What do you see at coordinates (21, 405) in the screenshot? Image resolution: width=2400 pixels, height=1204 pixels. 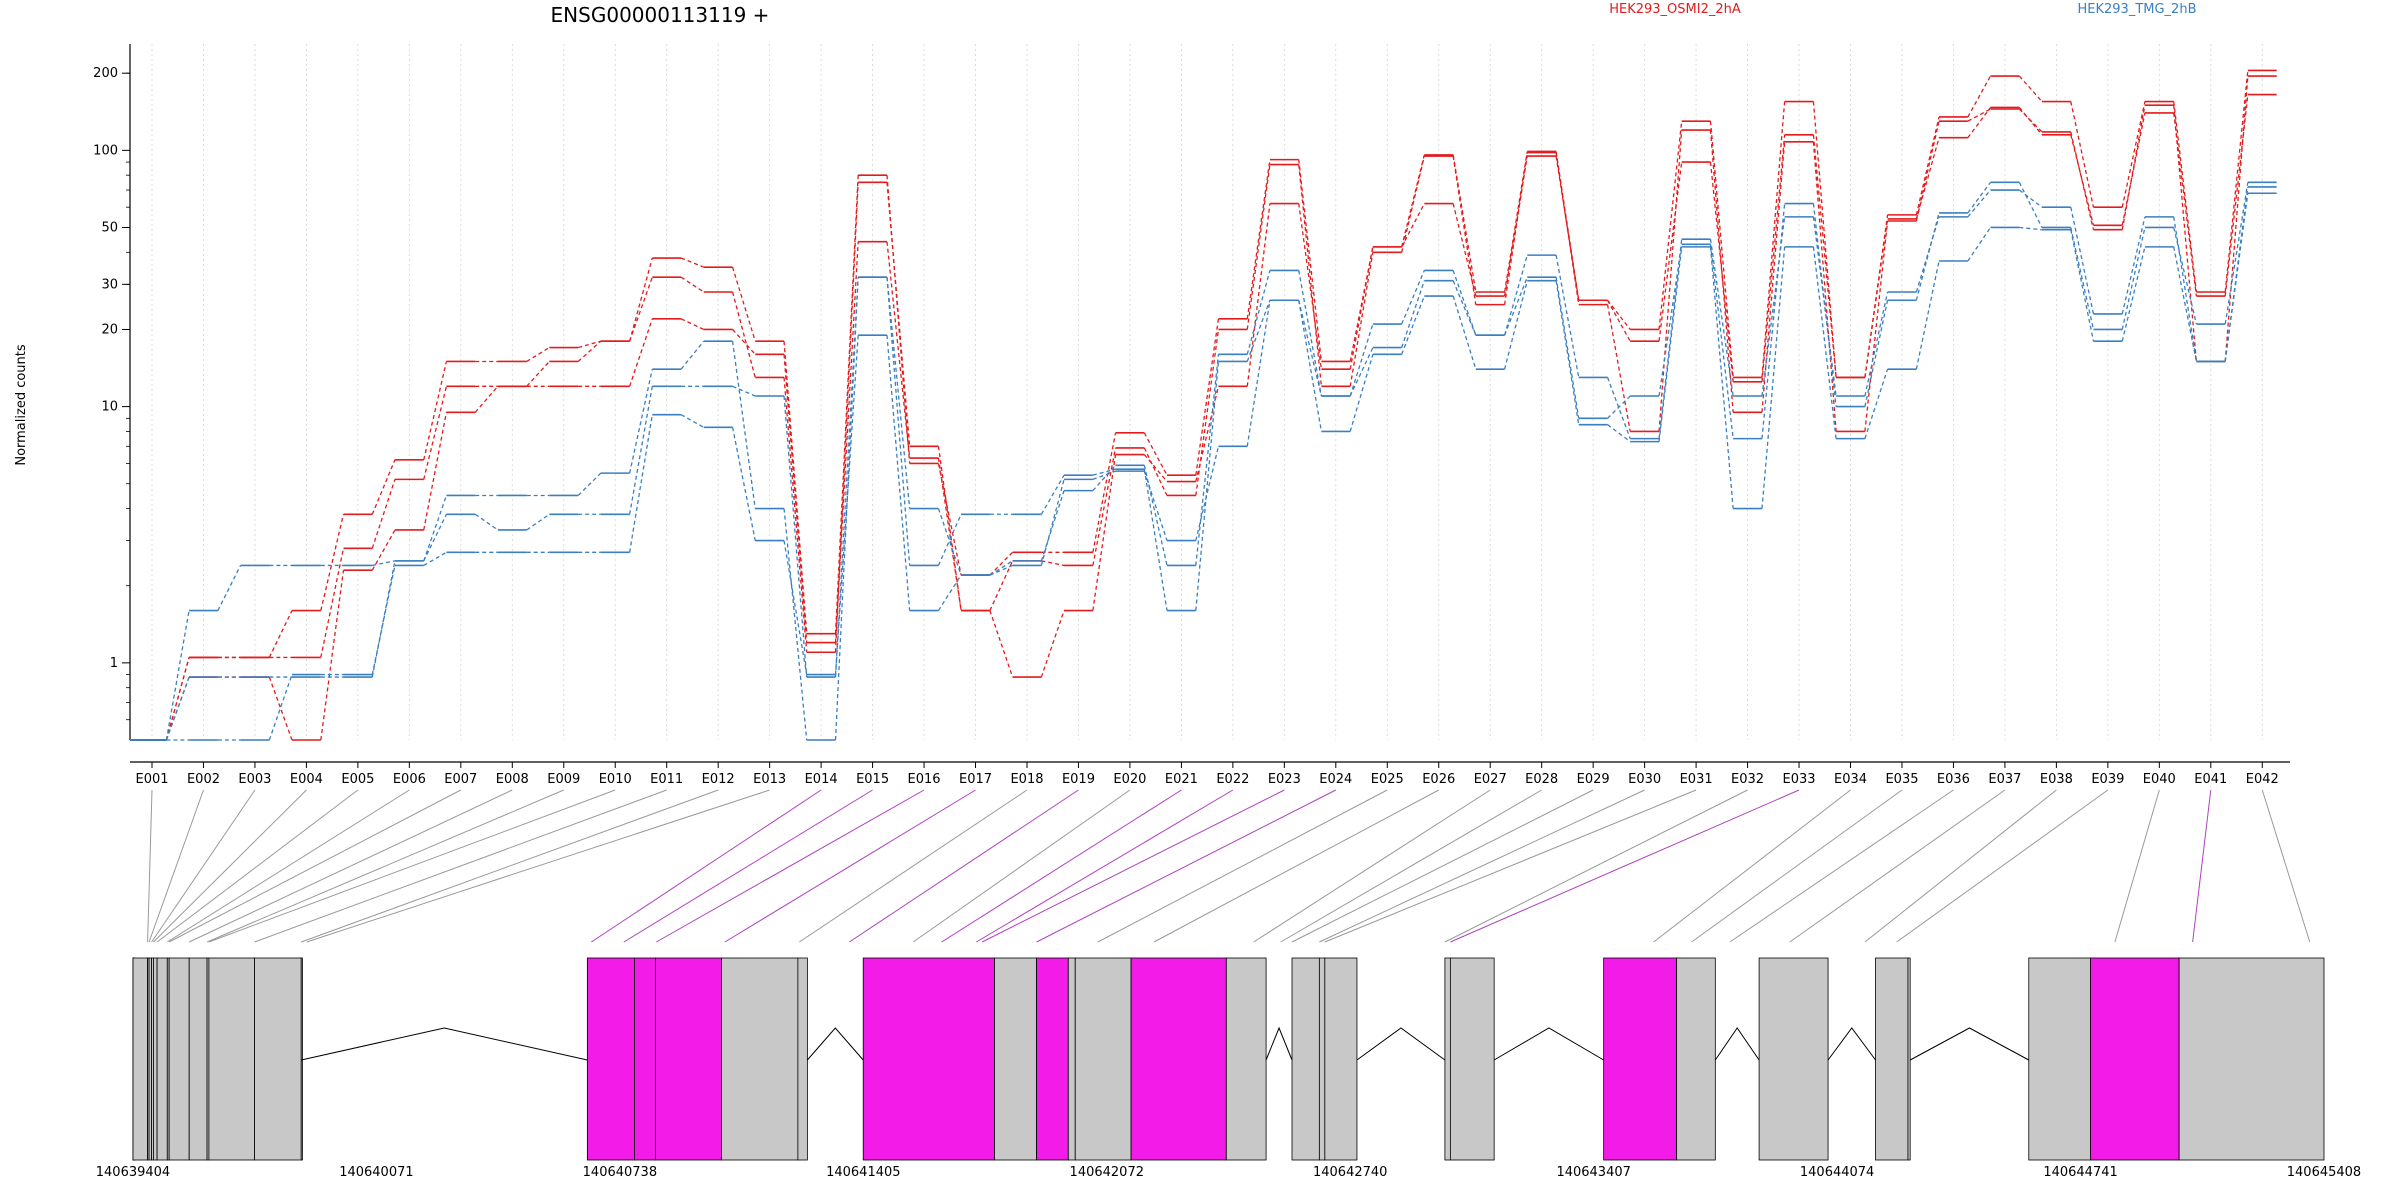 I see `y-axis-label: Normalized counts` at bounding box center [21, 405].